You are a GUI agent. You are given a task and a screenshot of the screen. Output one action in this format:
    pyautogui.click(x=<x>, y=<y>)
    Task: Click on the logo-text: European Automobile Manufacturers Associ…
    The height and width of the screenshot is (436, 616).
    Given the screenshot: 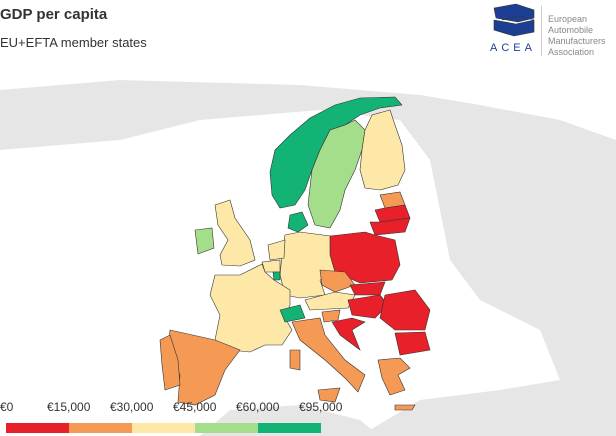 What is the action you would take?
    pyautogui.click(x=577, y=36)
    